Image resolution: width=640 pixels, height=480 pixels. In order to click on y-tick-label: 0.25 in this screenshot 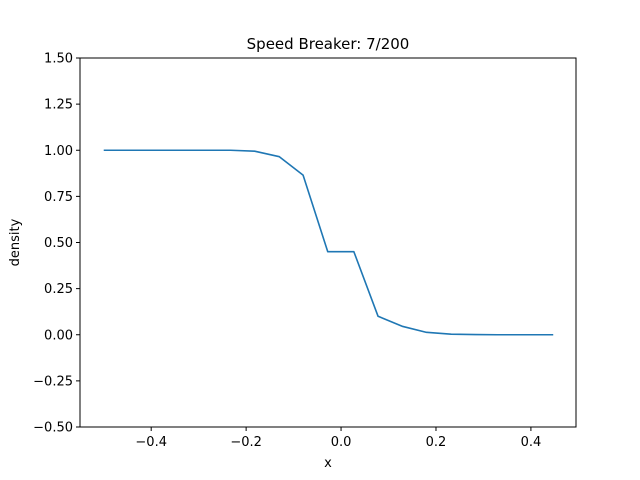, I will do `click(58, 289)`.